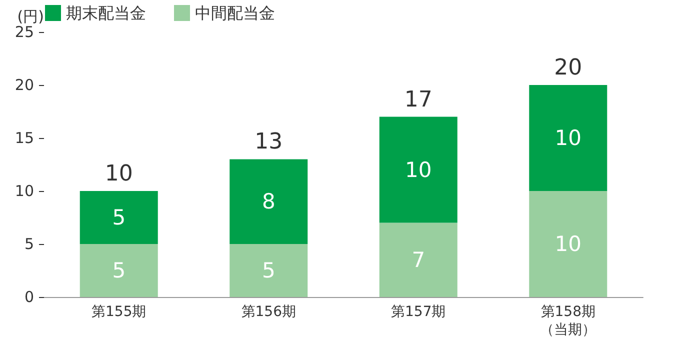  Describe the element at coordinates (418, 312) in the screenshot. I see `x-tick-label: 第157期` at that location.